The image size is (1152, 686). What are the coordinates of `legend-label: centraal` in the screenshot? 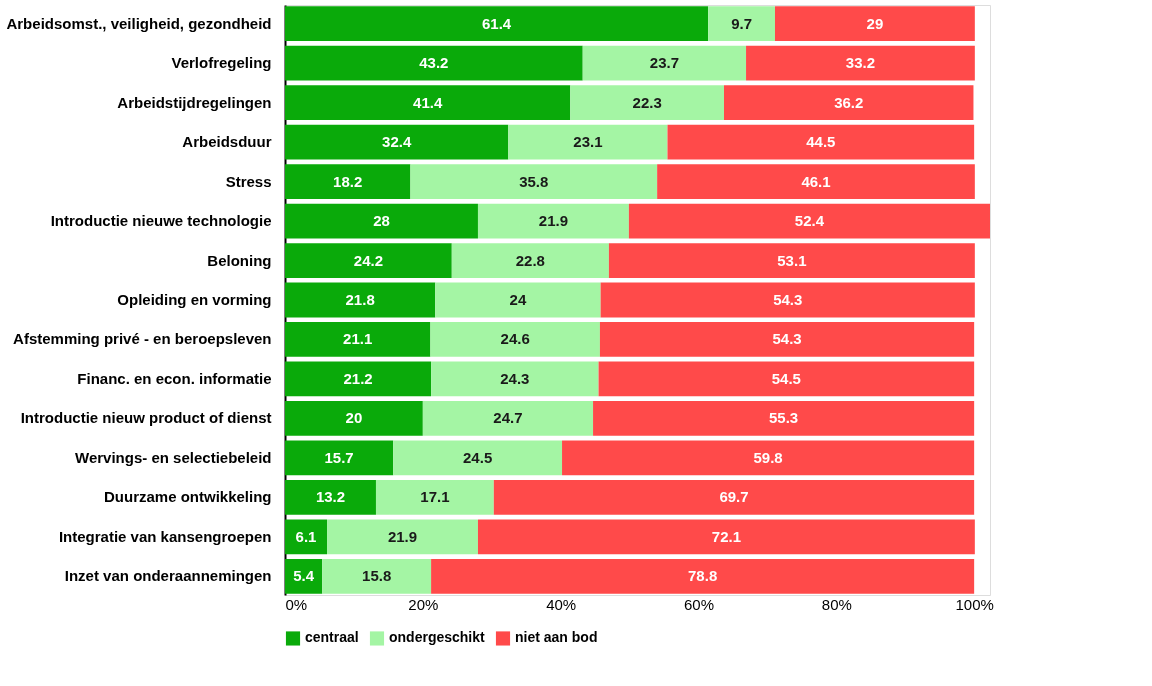 It's located at (332, 637).